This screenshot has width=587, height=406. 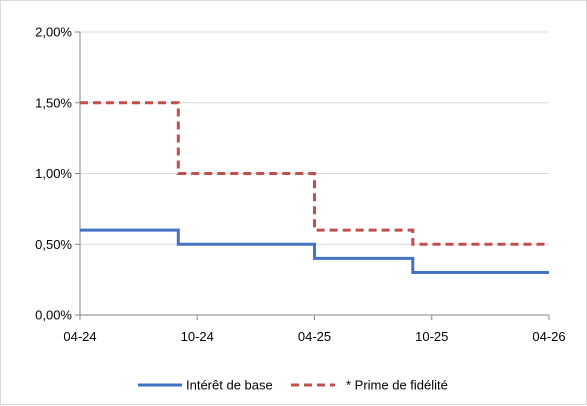 I want to click on chart-legend: Intérêt de base * Prime de fidélité, so click(x=293, y=385).